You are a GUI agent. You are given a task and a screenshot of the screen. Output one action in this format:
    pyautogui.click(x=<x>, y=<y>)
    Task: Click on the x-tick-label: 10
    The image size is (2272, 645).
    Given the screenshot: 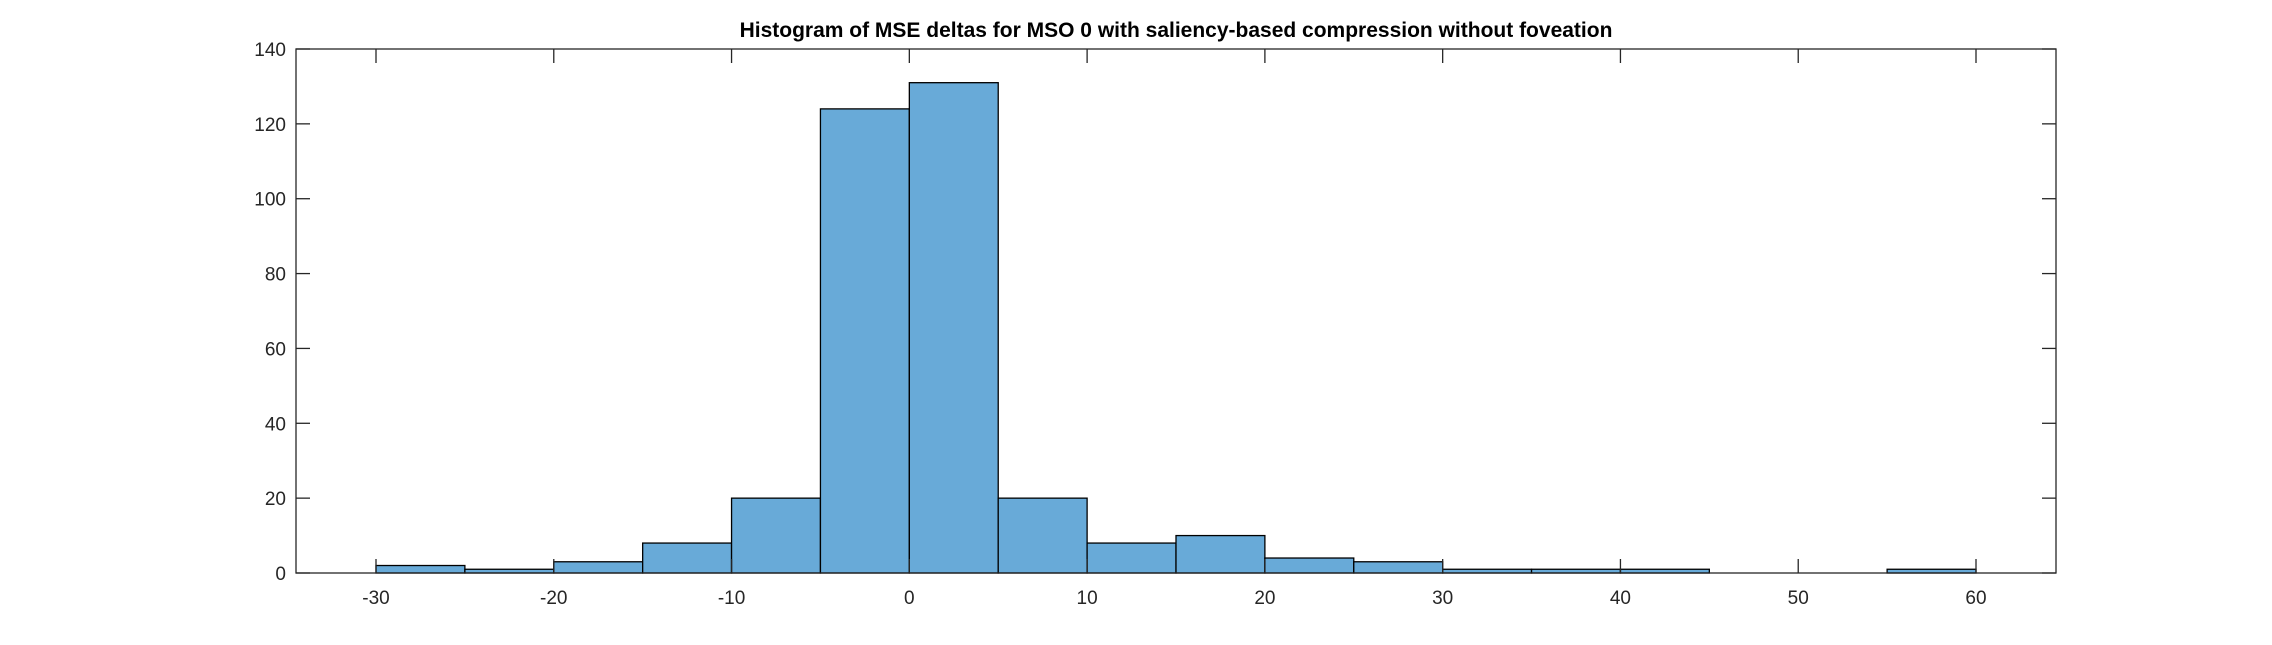 What is the action you would take?
    pyautogui.click(x=1087, y=598)
    